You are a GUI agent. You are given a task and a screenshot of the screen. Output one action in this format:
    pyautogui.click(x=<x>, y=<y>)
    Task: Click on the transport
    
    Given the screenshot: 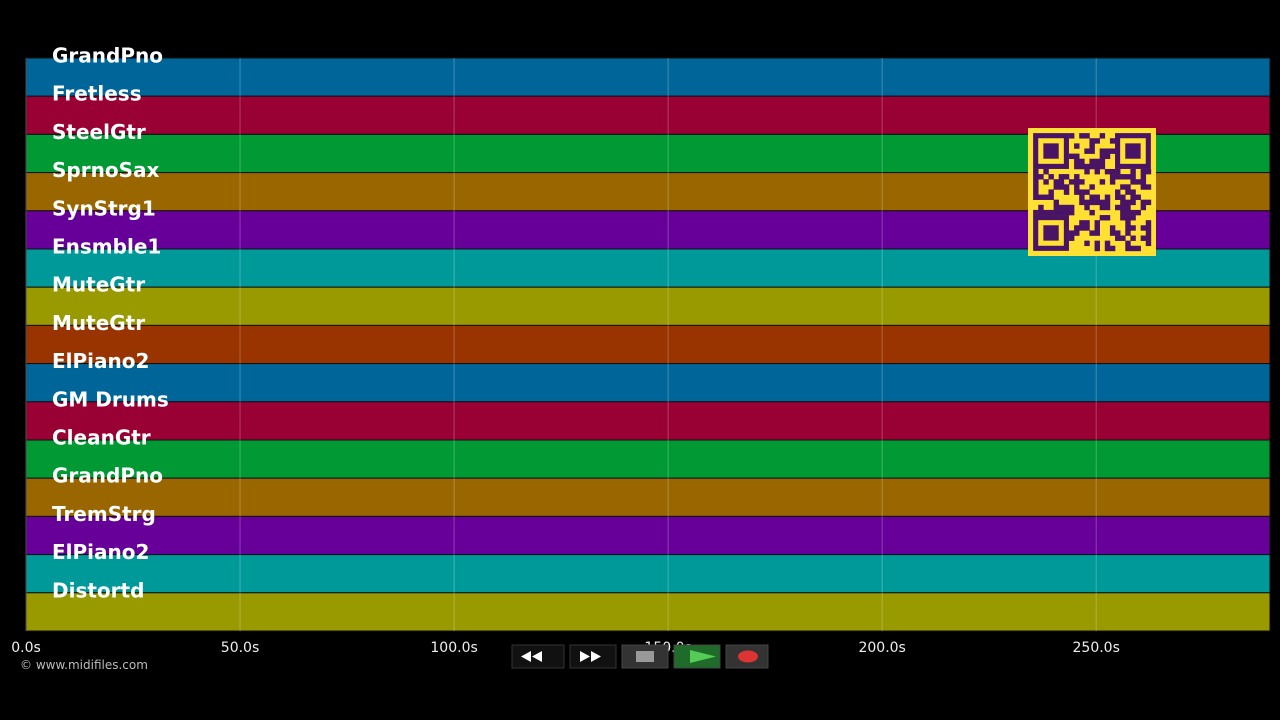 What is the action you would take?
    pyautogui.click(x=640, y=656)
    